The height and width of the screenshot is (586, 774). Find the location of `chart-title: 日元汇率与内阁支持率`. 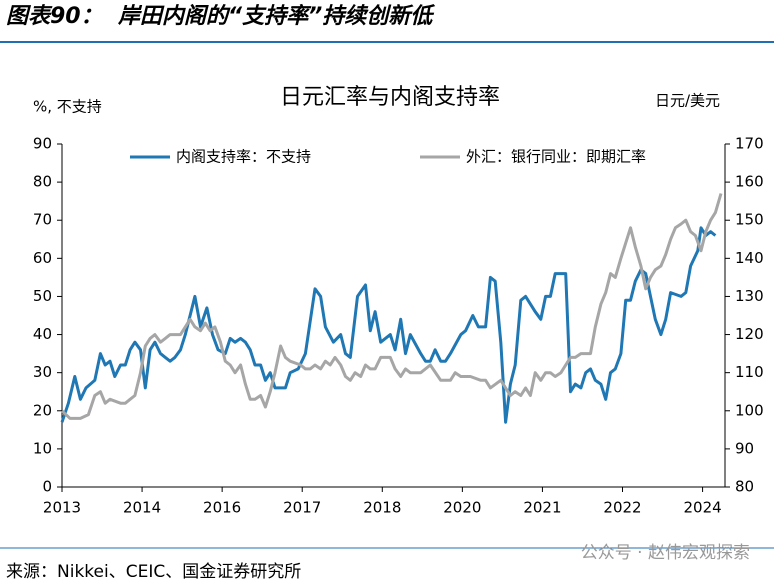

chart-title: 日元汇率与内阁支持率 is located at coordinates (390, 97).